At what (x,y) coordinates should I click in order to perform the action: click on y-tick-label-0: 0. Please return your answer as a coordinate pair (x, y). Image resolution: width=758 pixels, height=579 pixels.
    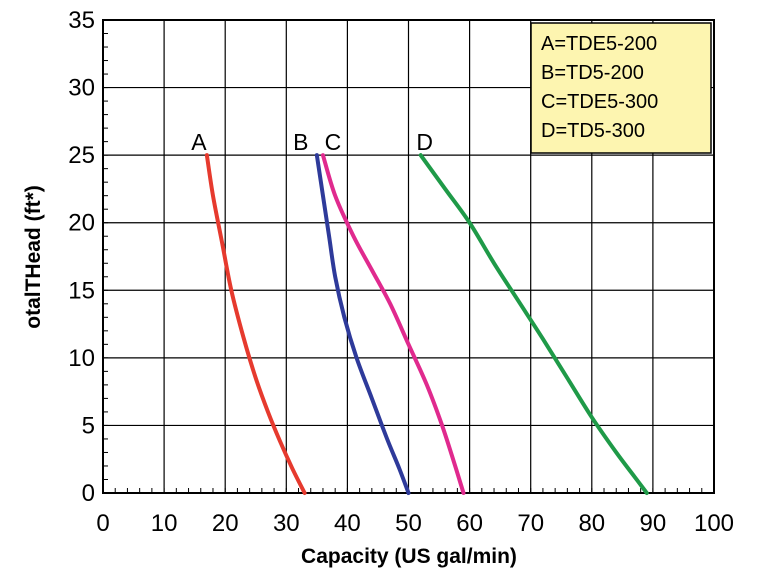
    Looking at the image, I should click on (88, 493).